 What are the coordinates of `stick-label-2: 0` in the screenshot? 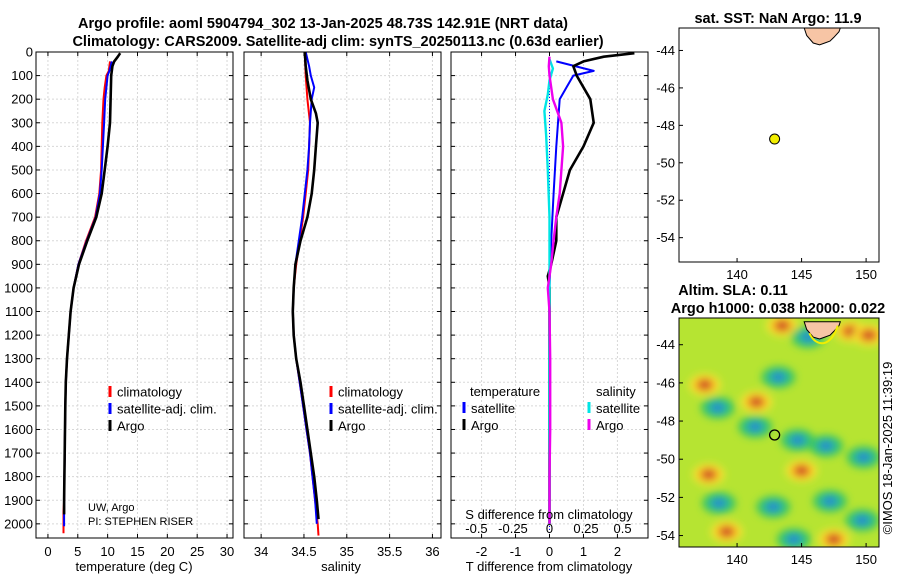 It's located at (549, 528).